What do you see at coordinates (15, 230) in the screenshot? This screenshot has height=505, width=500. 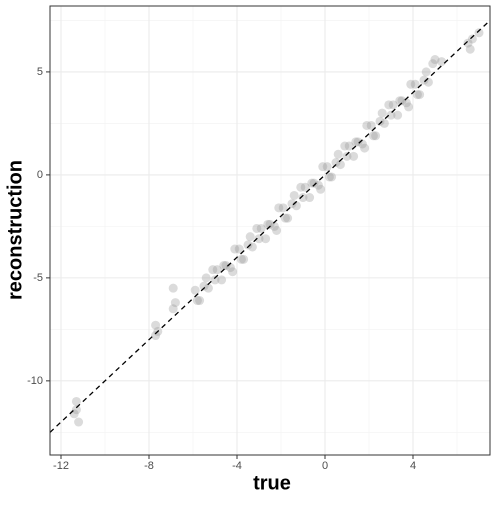 I see `y-axis-title: reconstruction` at bounding box center [15, 230].